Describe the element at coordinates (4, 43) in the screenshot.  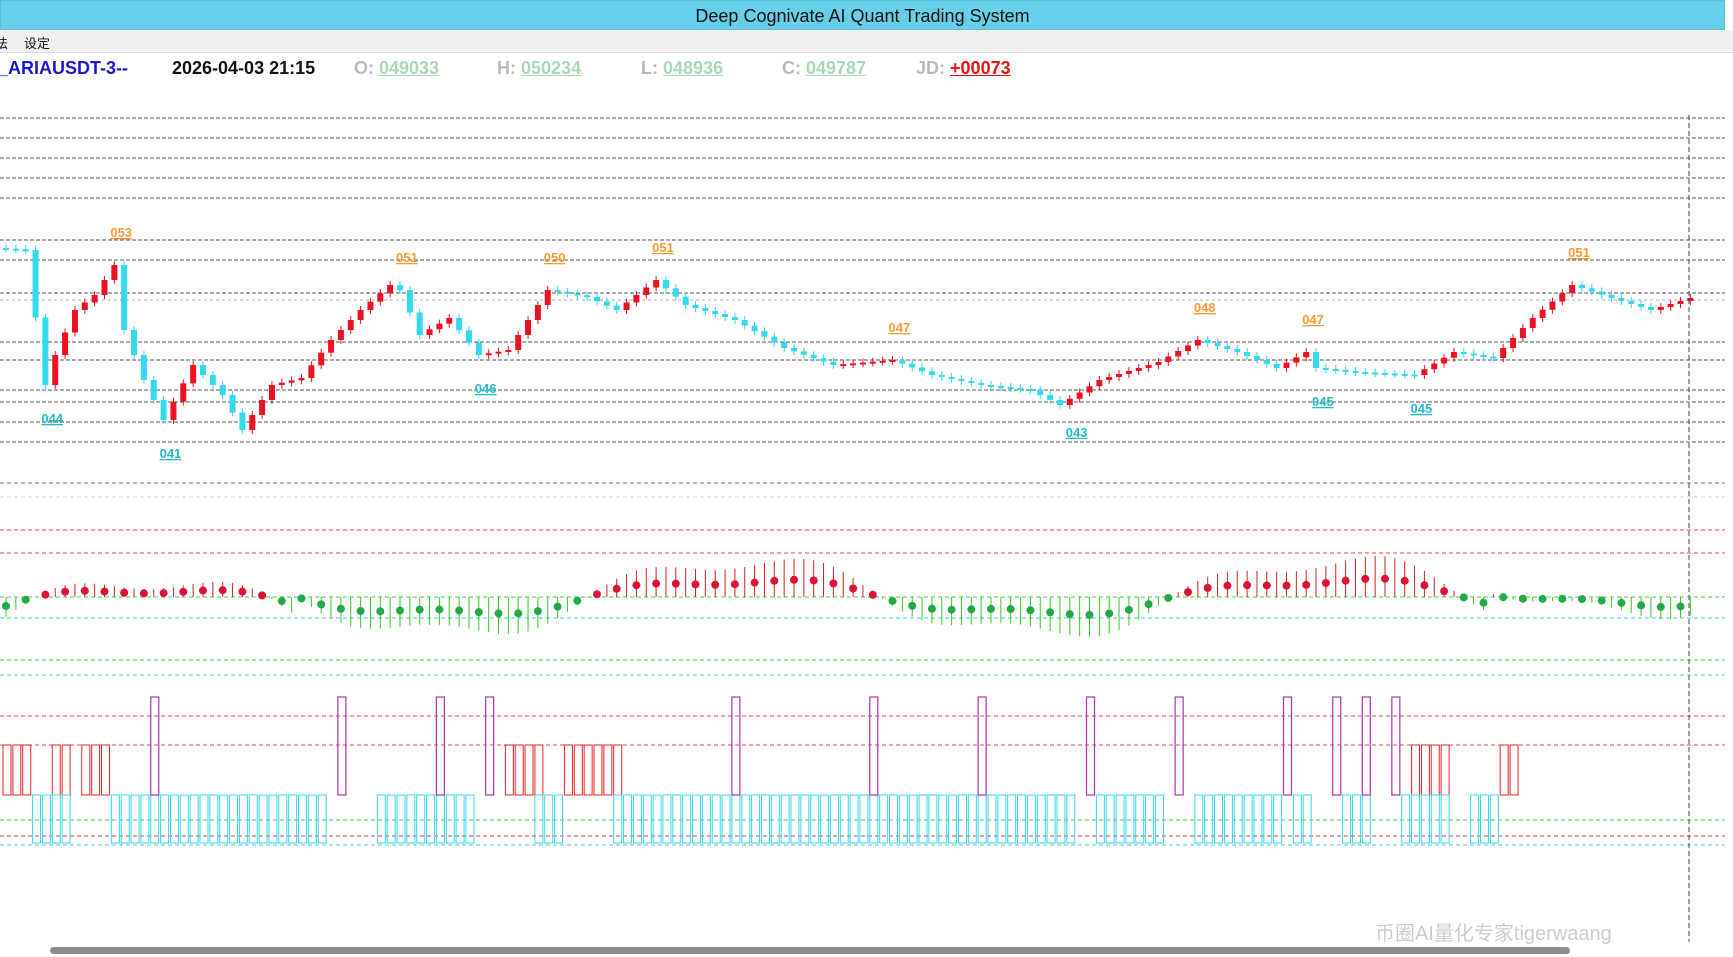
I see `menu-item-0: 法` at that location.